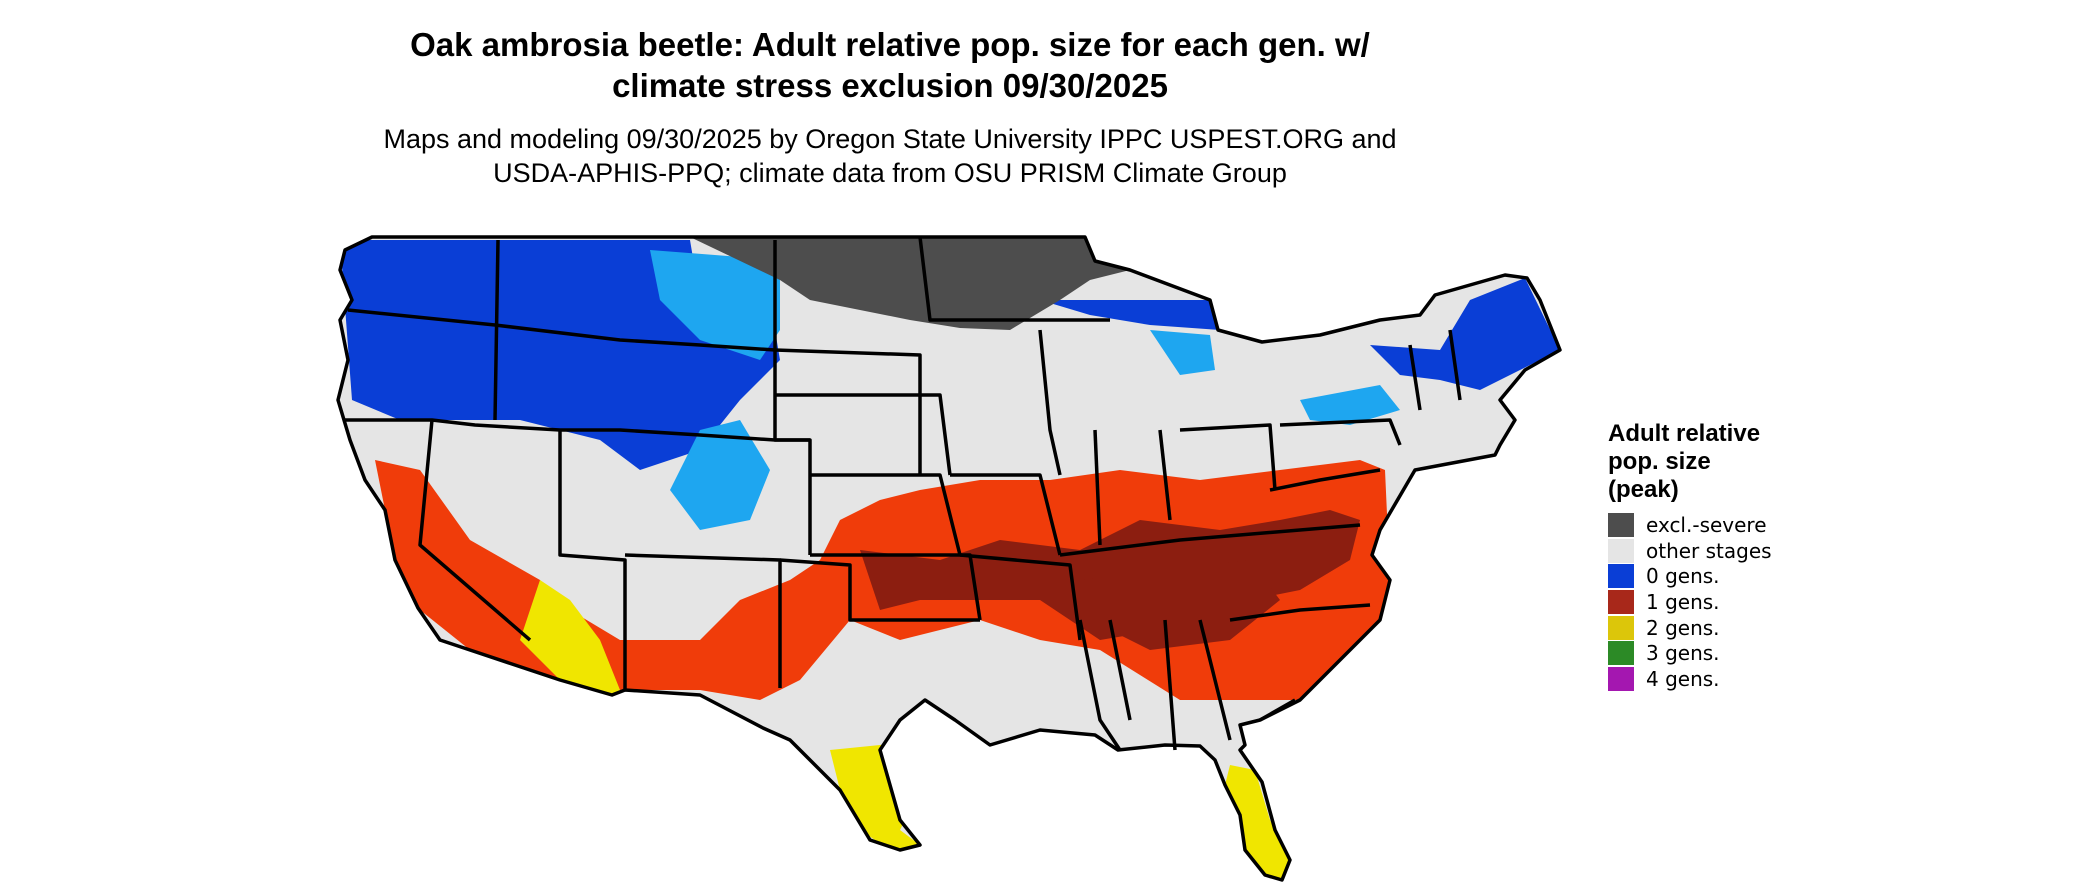  I want to click on legend-item-excl-severe: excl.-severe, so click(1758, 525).